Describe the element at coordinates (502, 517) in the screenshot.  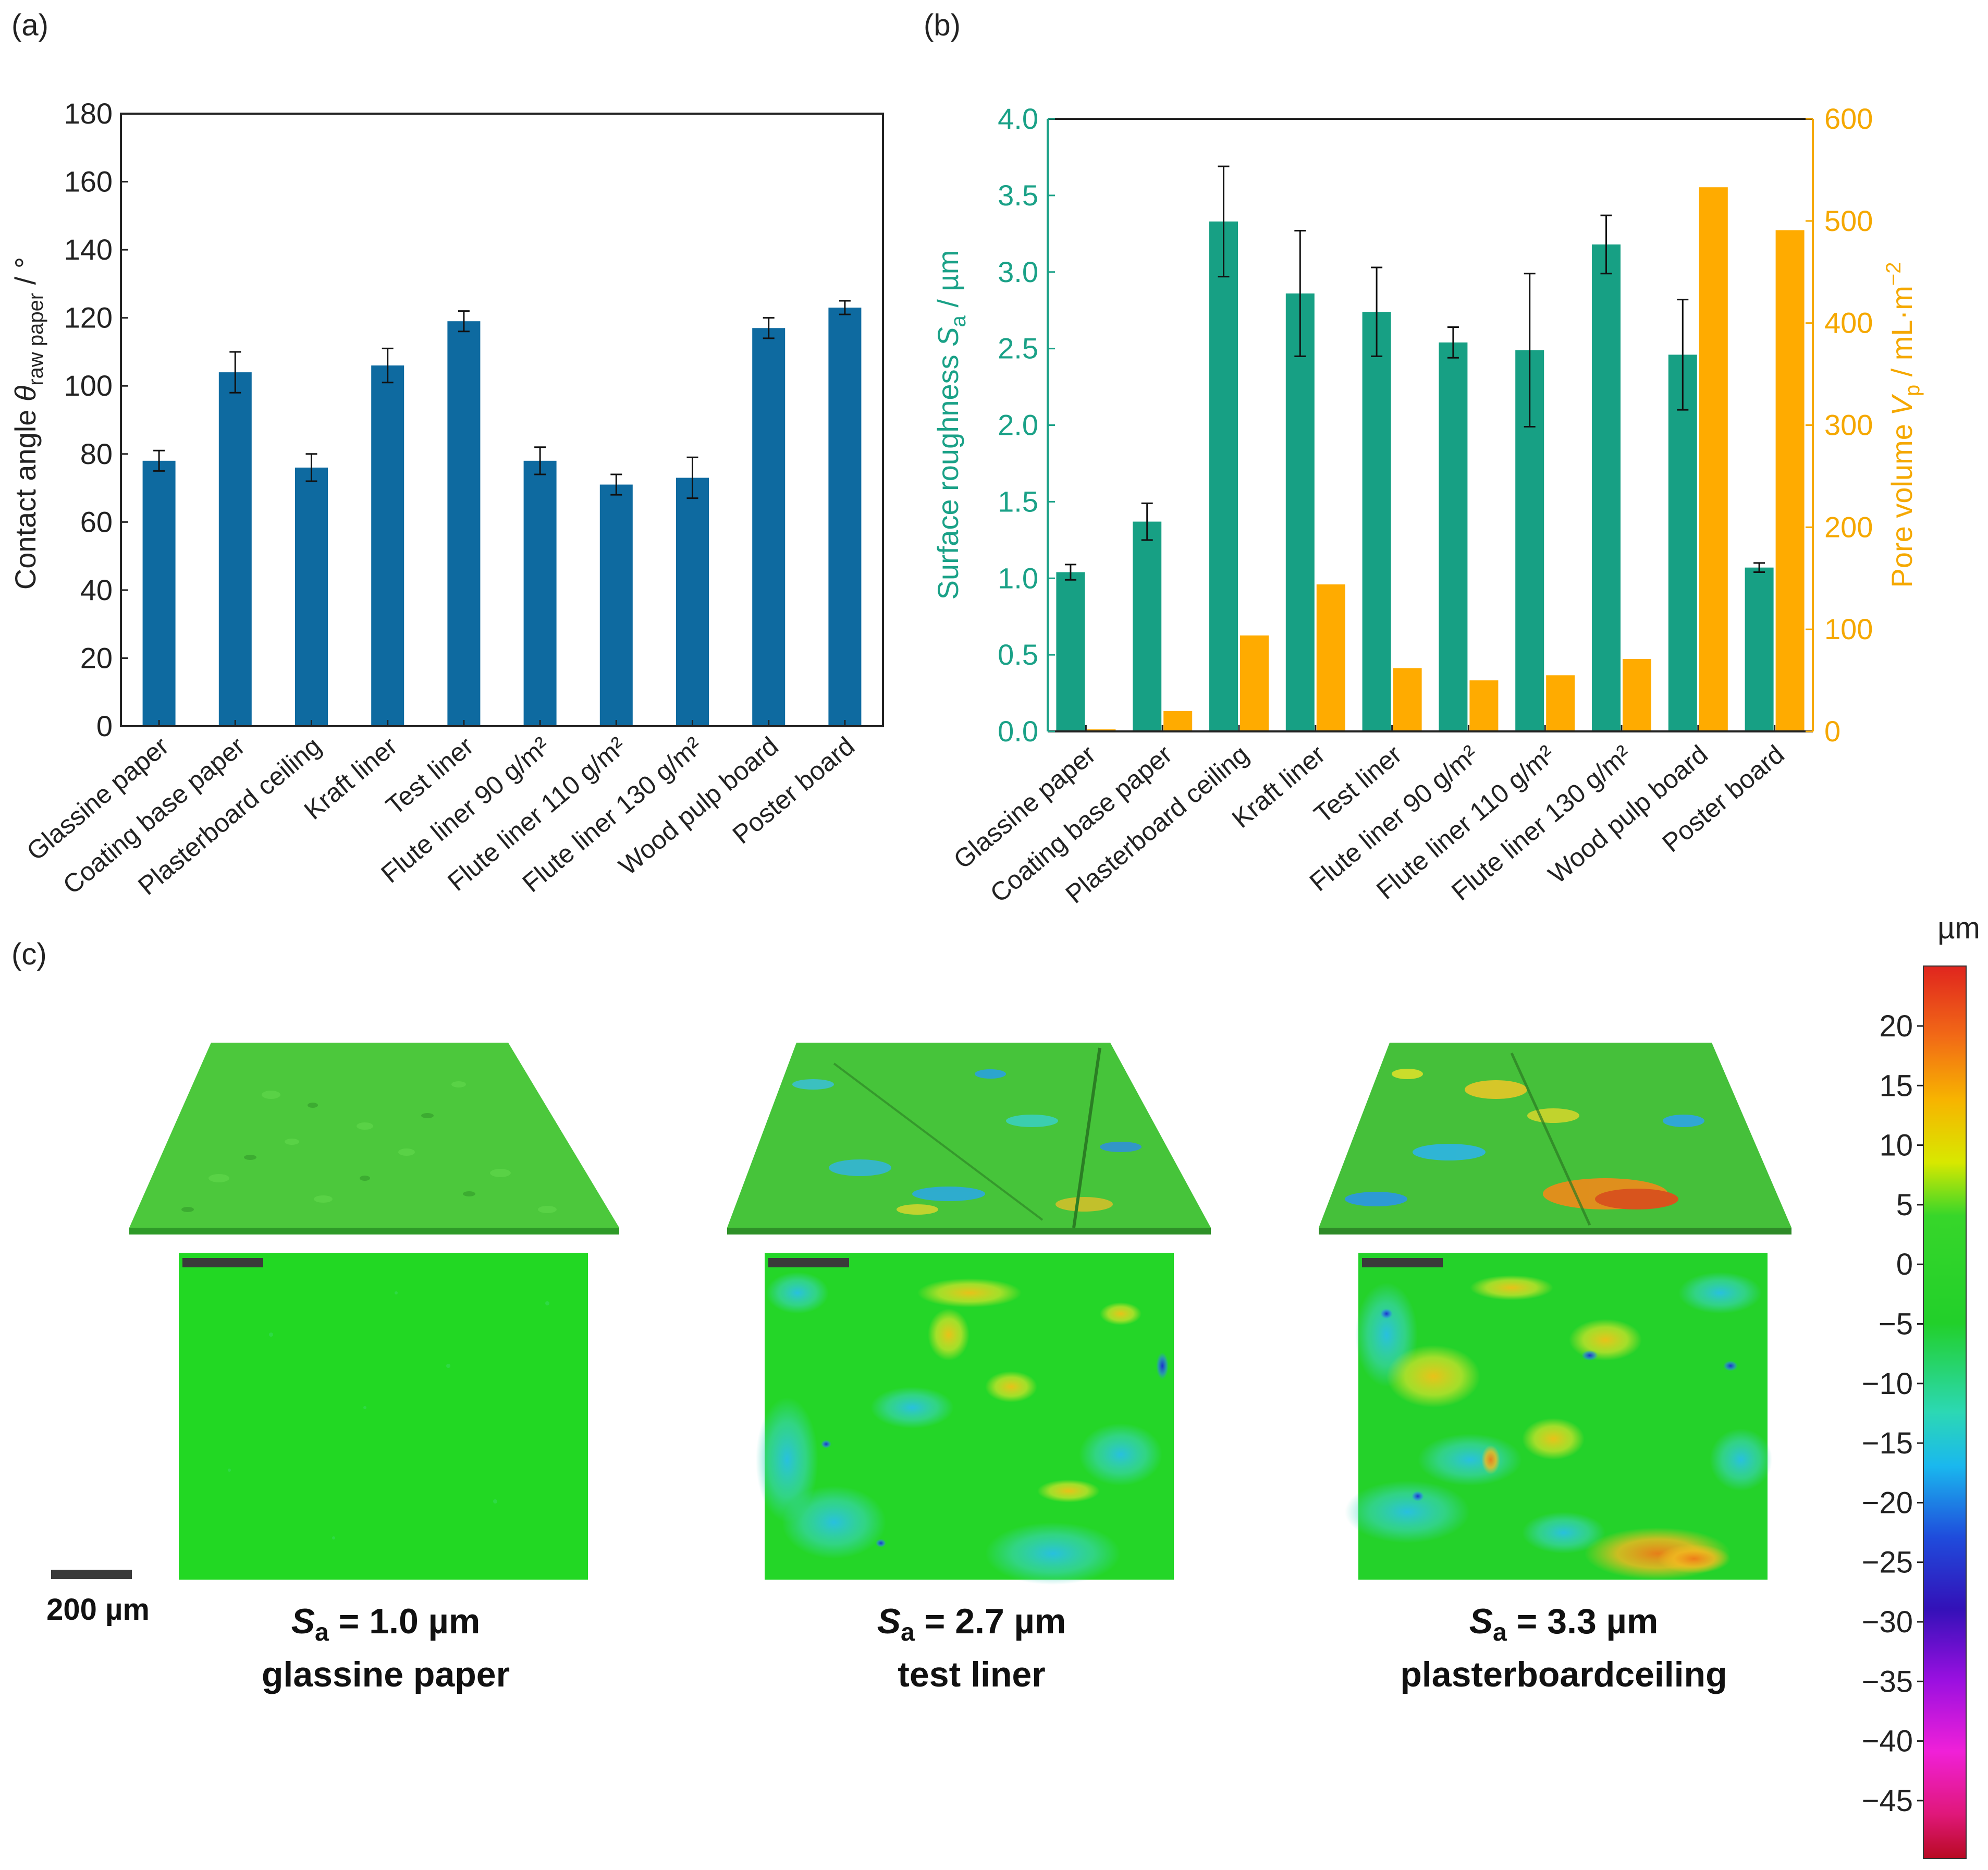
I see `chart-a-bars` at that location.